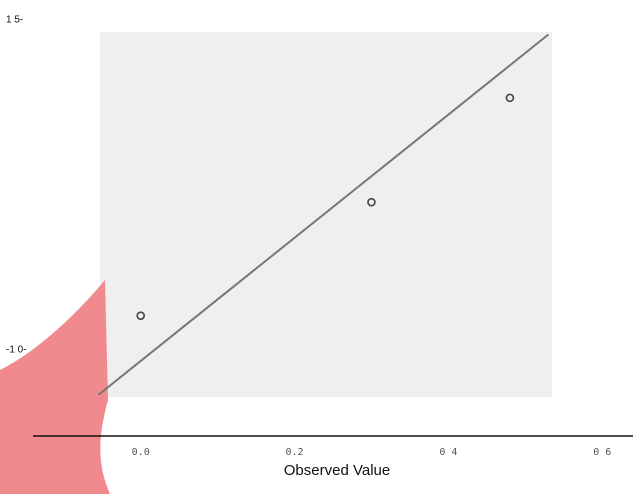 This screenshot has height=494, width=637. I want to click on decoration-blob, so click(55, 387).